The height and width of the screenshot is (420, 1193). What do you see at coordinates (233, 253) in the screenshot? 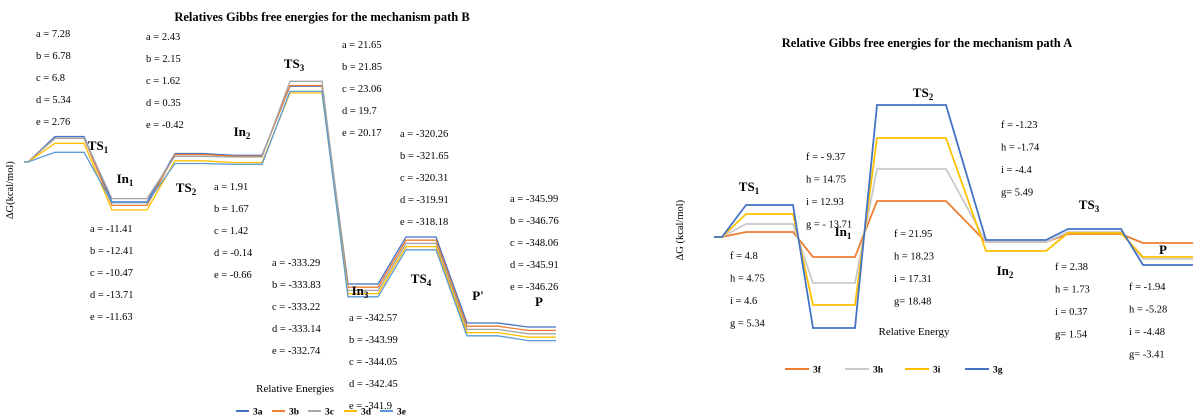
I see `data-label: d = -0.14` at bounding box center [233, 253].